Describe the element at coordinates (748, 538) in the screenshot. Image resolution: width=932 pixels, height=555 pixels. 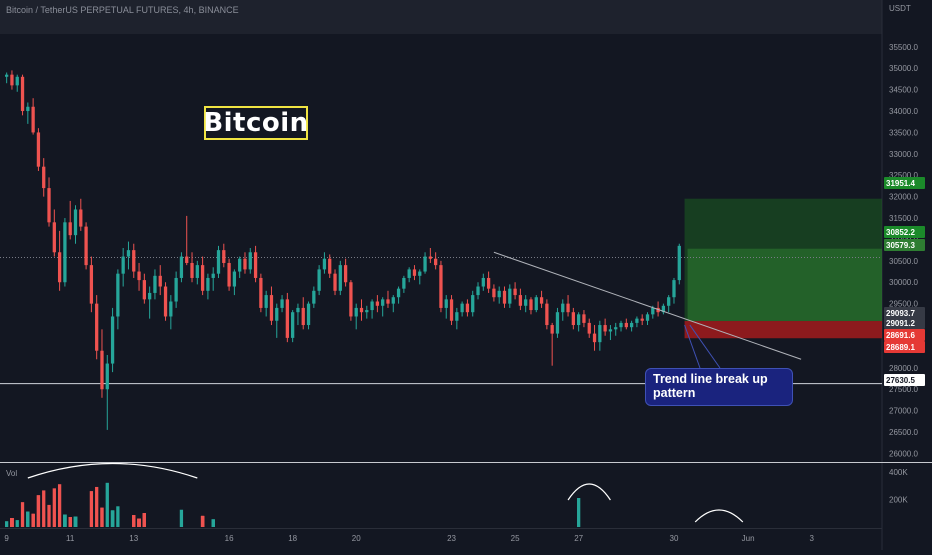
I see `x-tick-label: Jun` at that location.